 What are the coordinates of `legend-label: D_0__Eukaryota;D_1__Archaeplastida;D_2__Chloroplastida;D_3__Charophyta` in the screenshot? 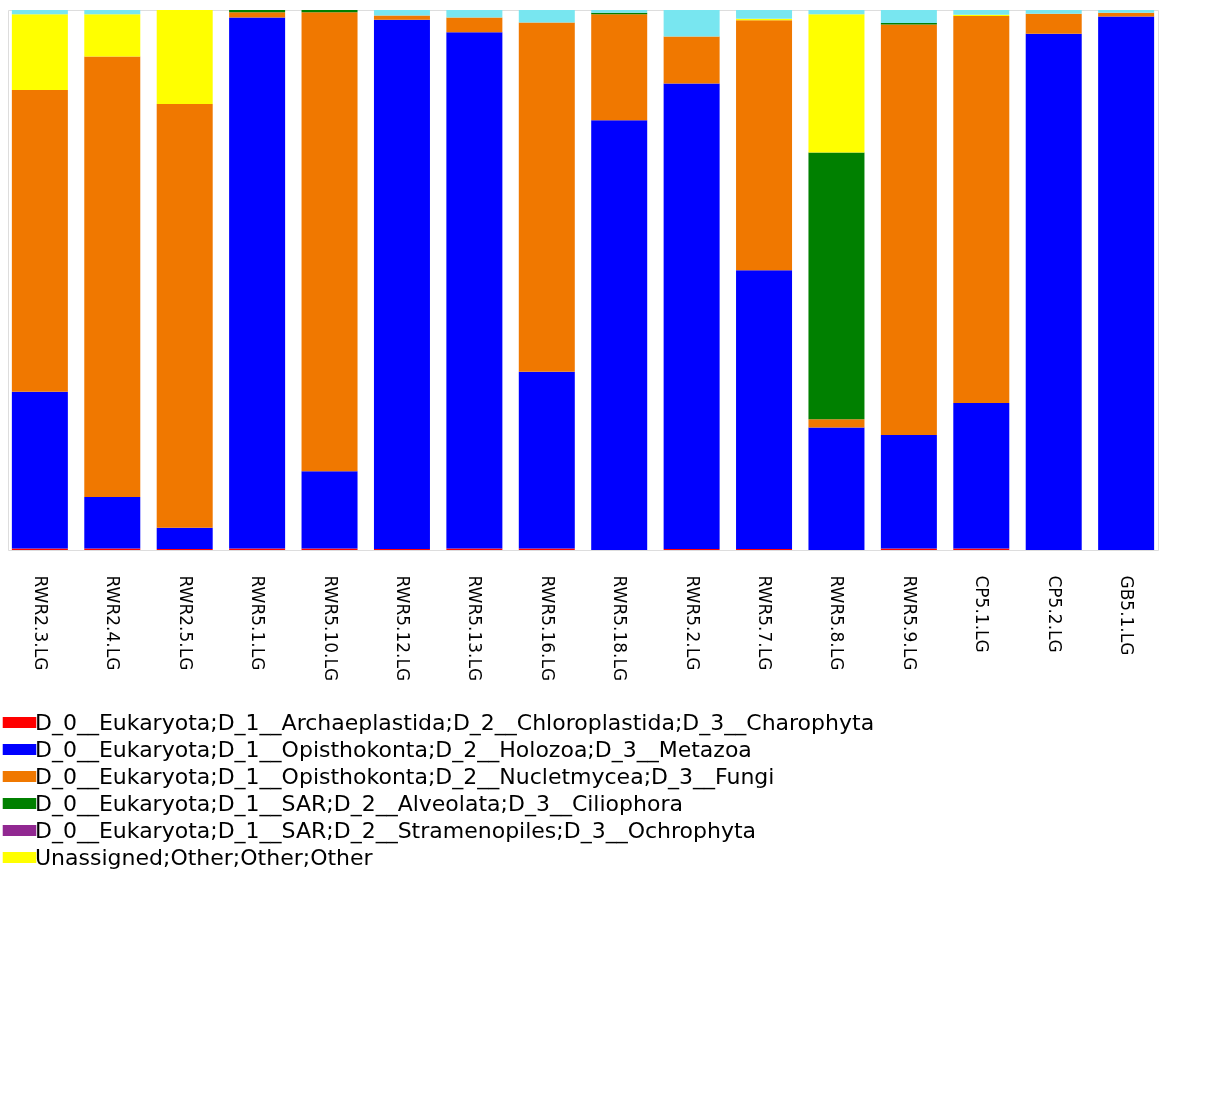 It's located at (455, 722).